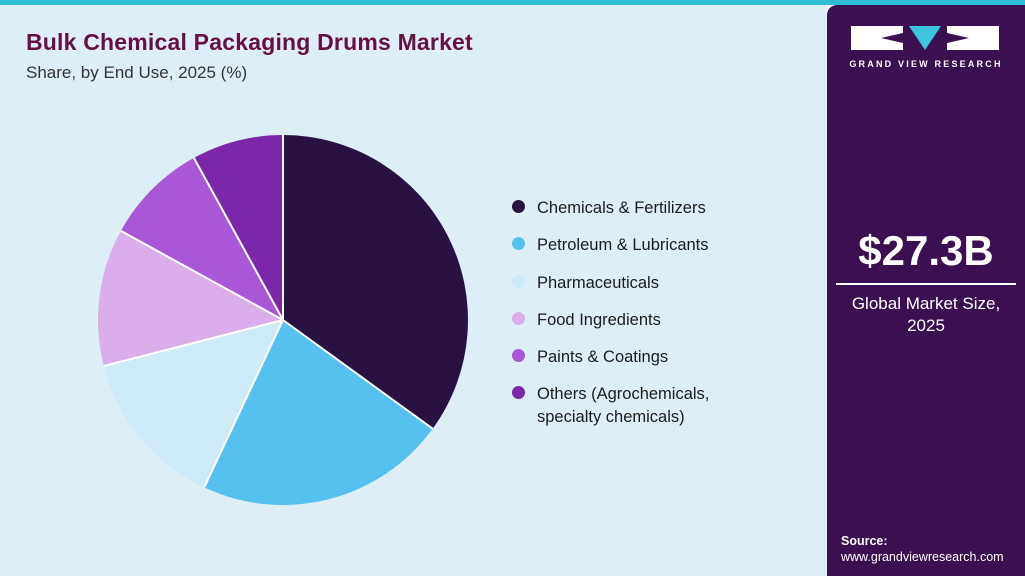 The height and width of the screenshot is (576, 1025). I want to click on source-url: www.grandviewresearch.com, so click(922, 557).